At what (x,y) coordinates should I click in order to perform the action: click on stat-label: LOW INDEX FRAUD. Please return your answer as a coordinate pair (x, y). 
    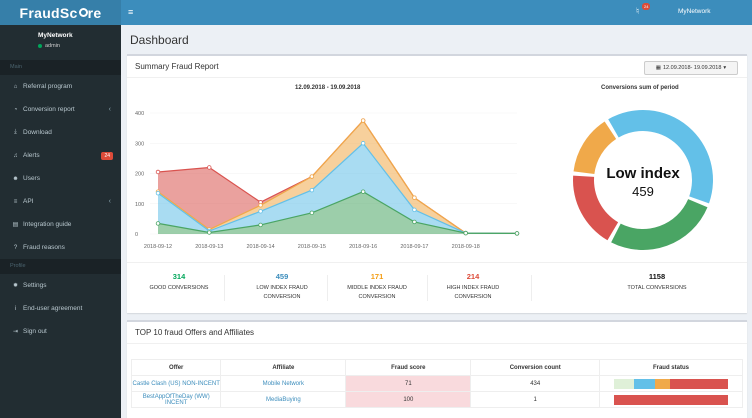
    Looking at the image, I should click on (282, 288).